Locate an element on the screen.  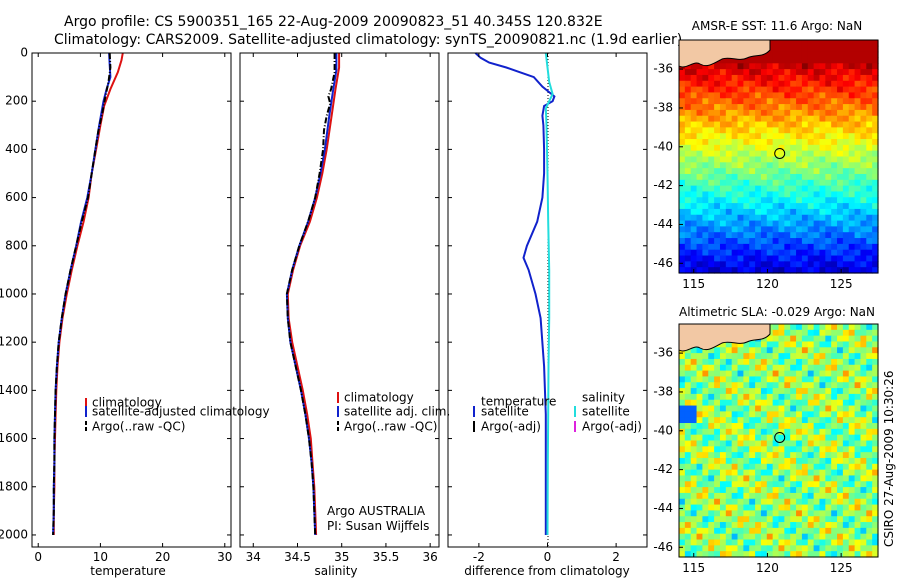
y-tick-label: 600 is located at coordinates (16, 197).